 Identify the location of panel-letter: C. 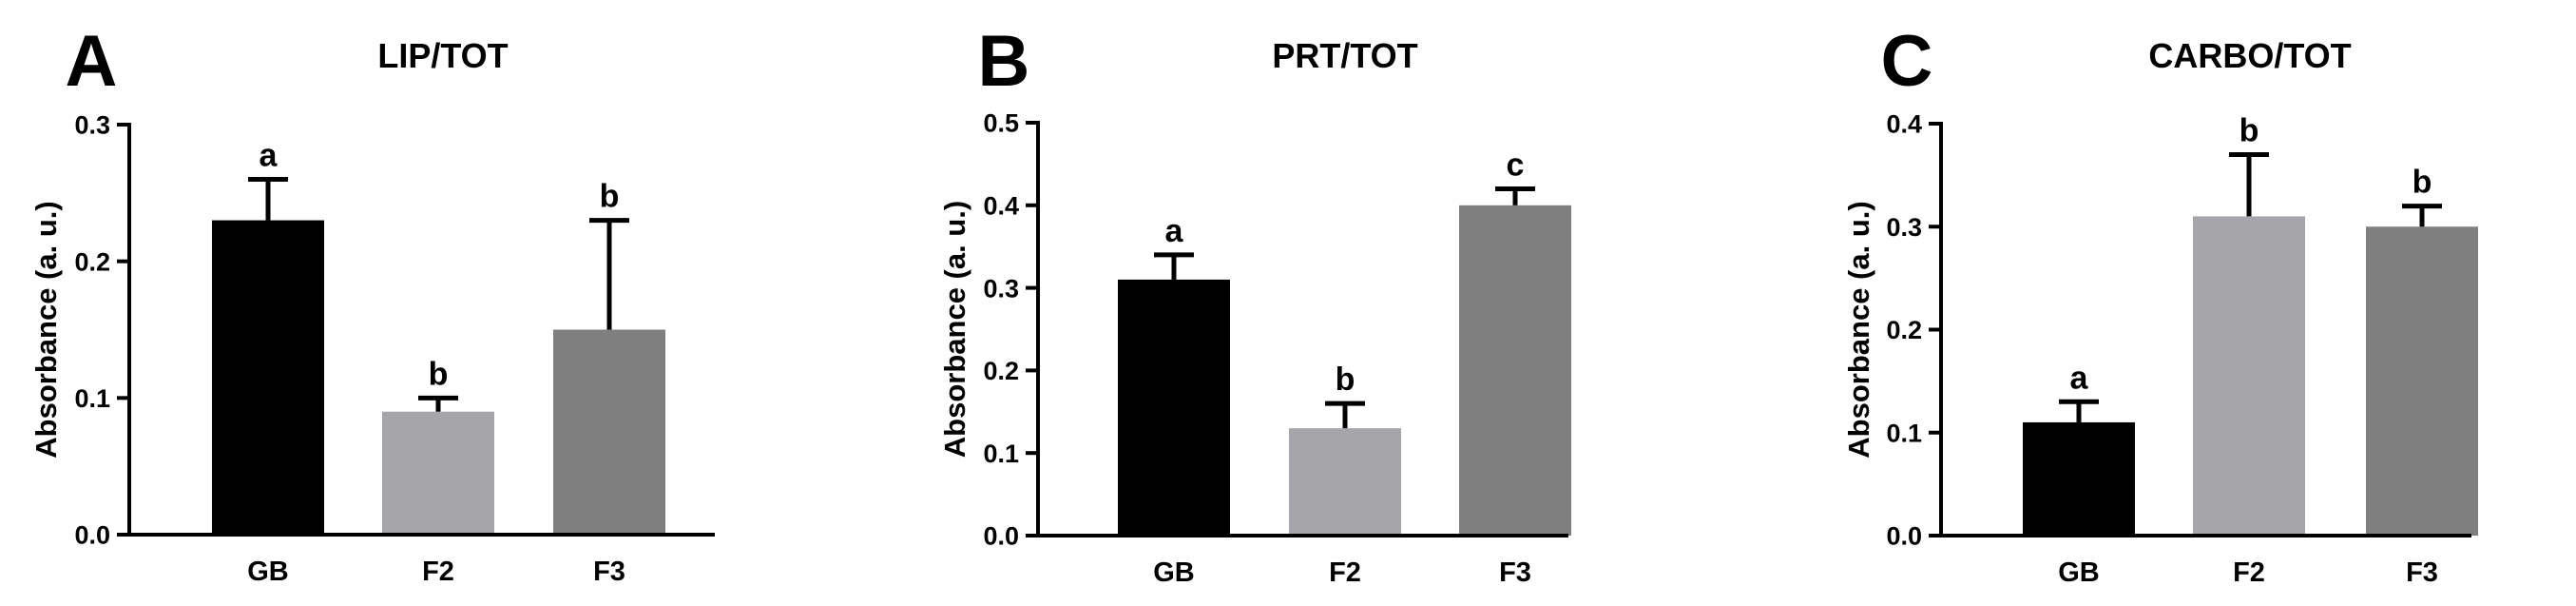
(1907, 61).